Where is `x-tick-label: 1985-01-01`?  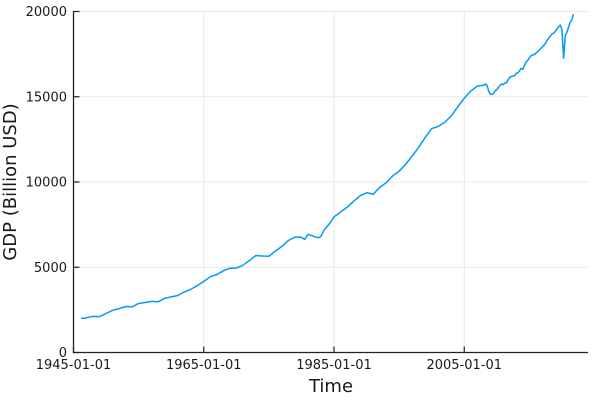
x-tick-label: 1985-01-01 is located at coordinates (334, 365).